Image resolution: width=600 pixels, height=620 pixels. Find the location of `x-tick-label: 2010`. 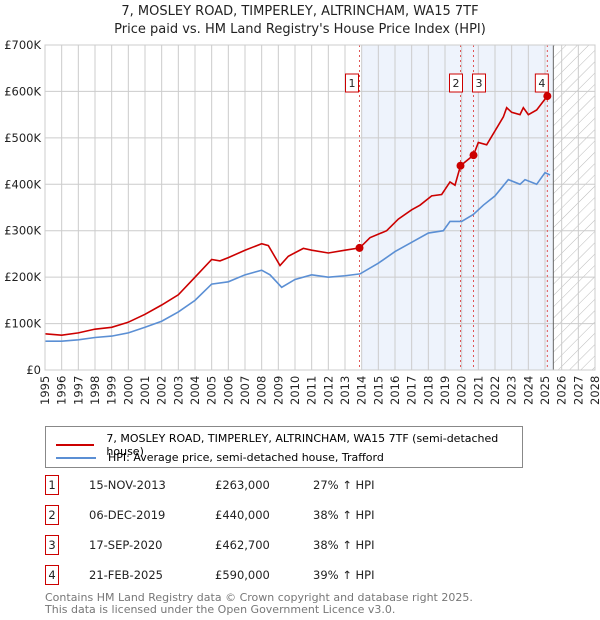

x-tick-label: 2010 is located at coordinates (295, 390).